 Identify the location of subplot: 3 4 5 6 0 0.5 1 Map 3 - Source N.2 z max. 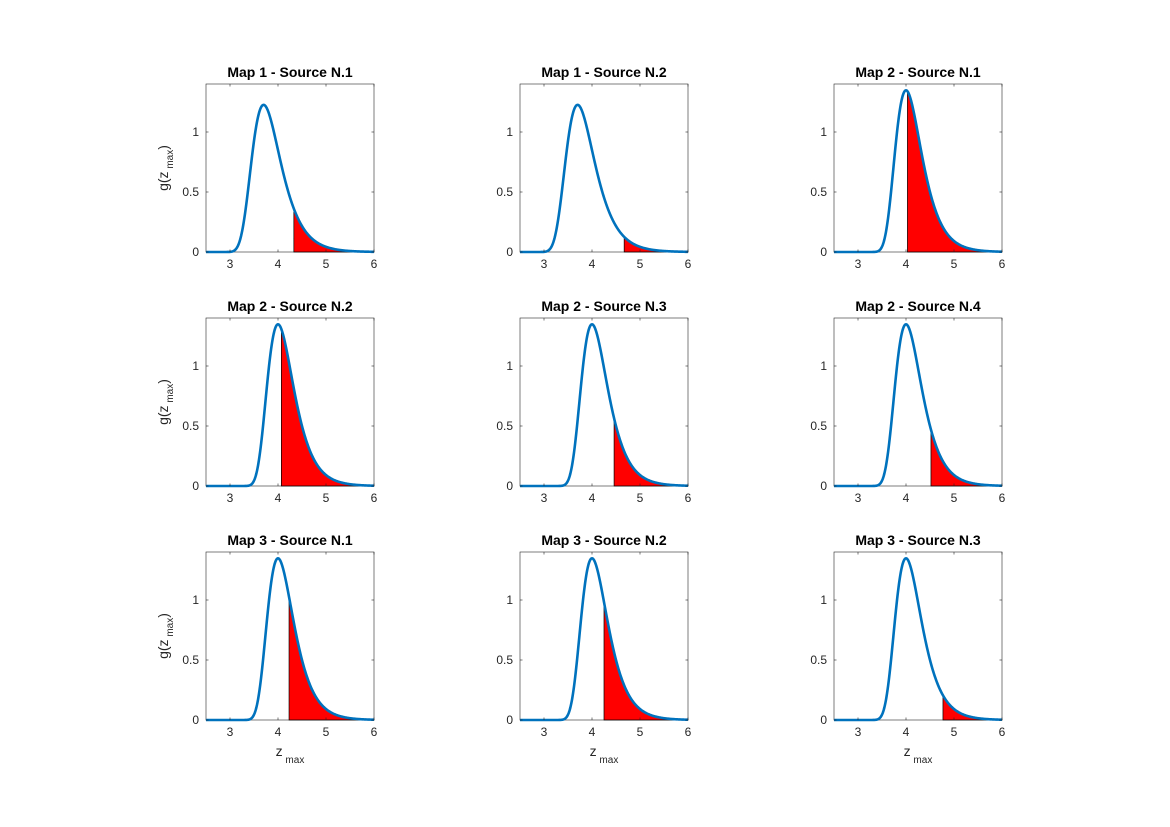
(593, 649).